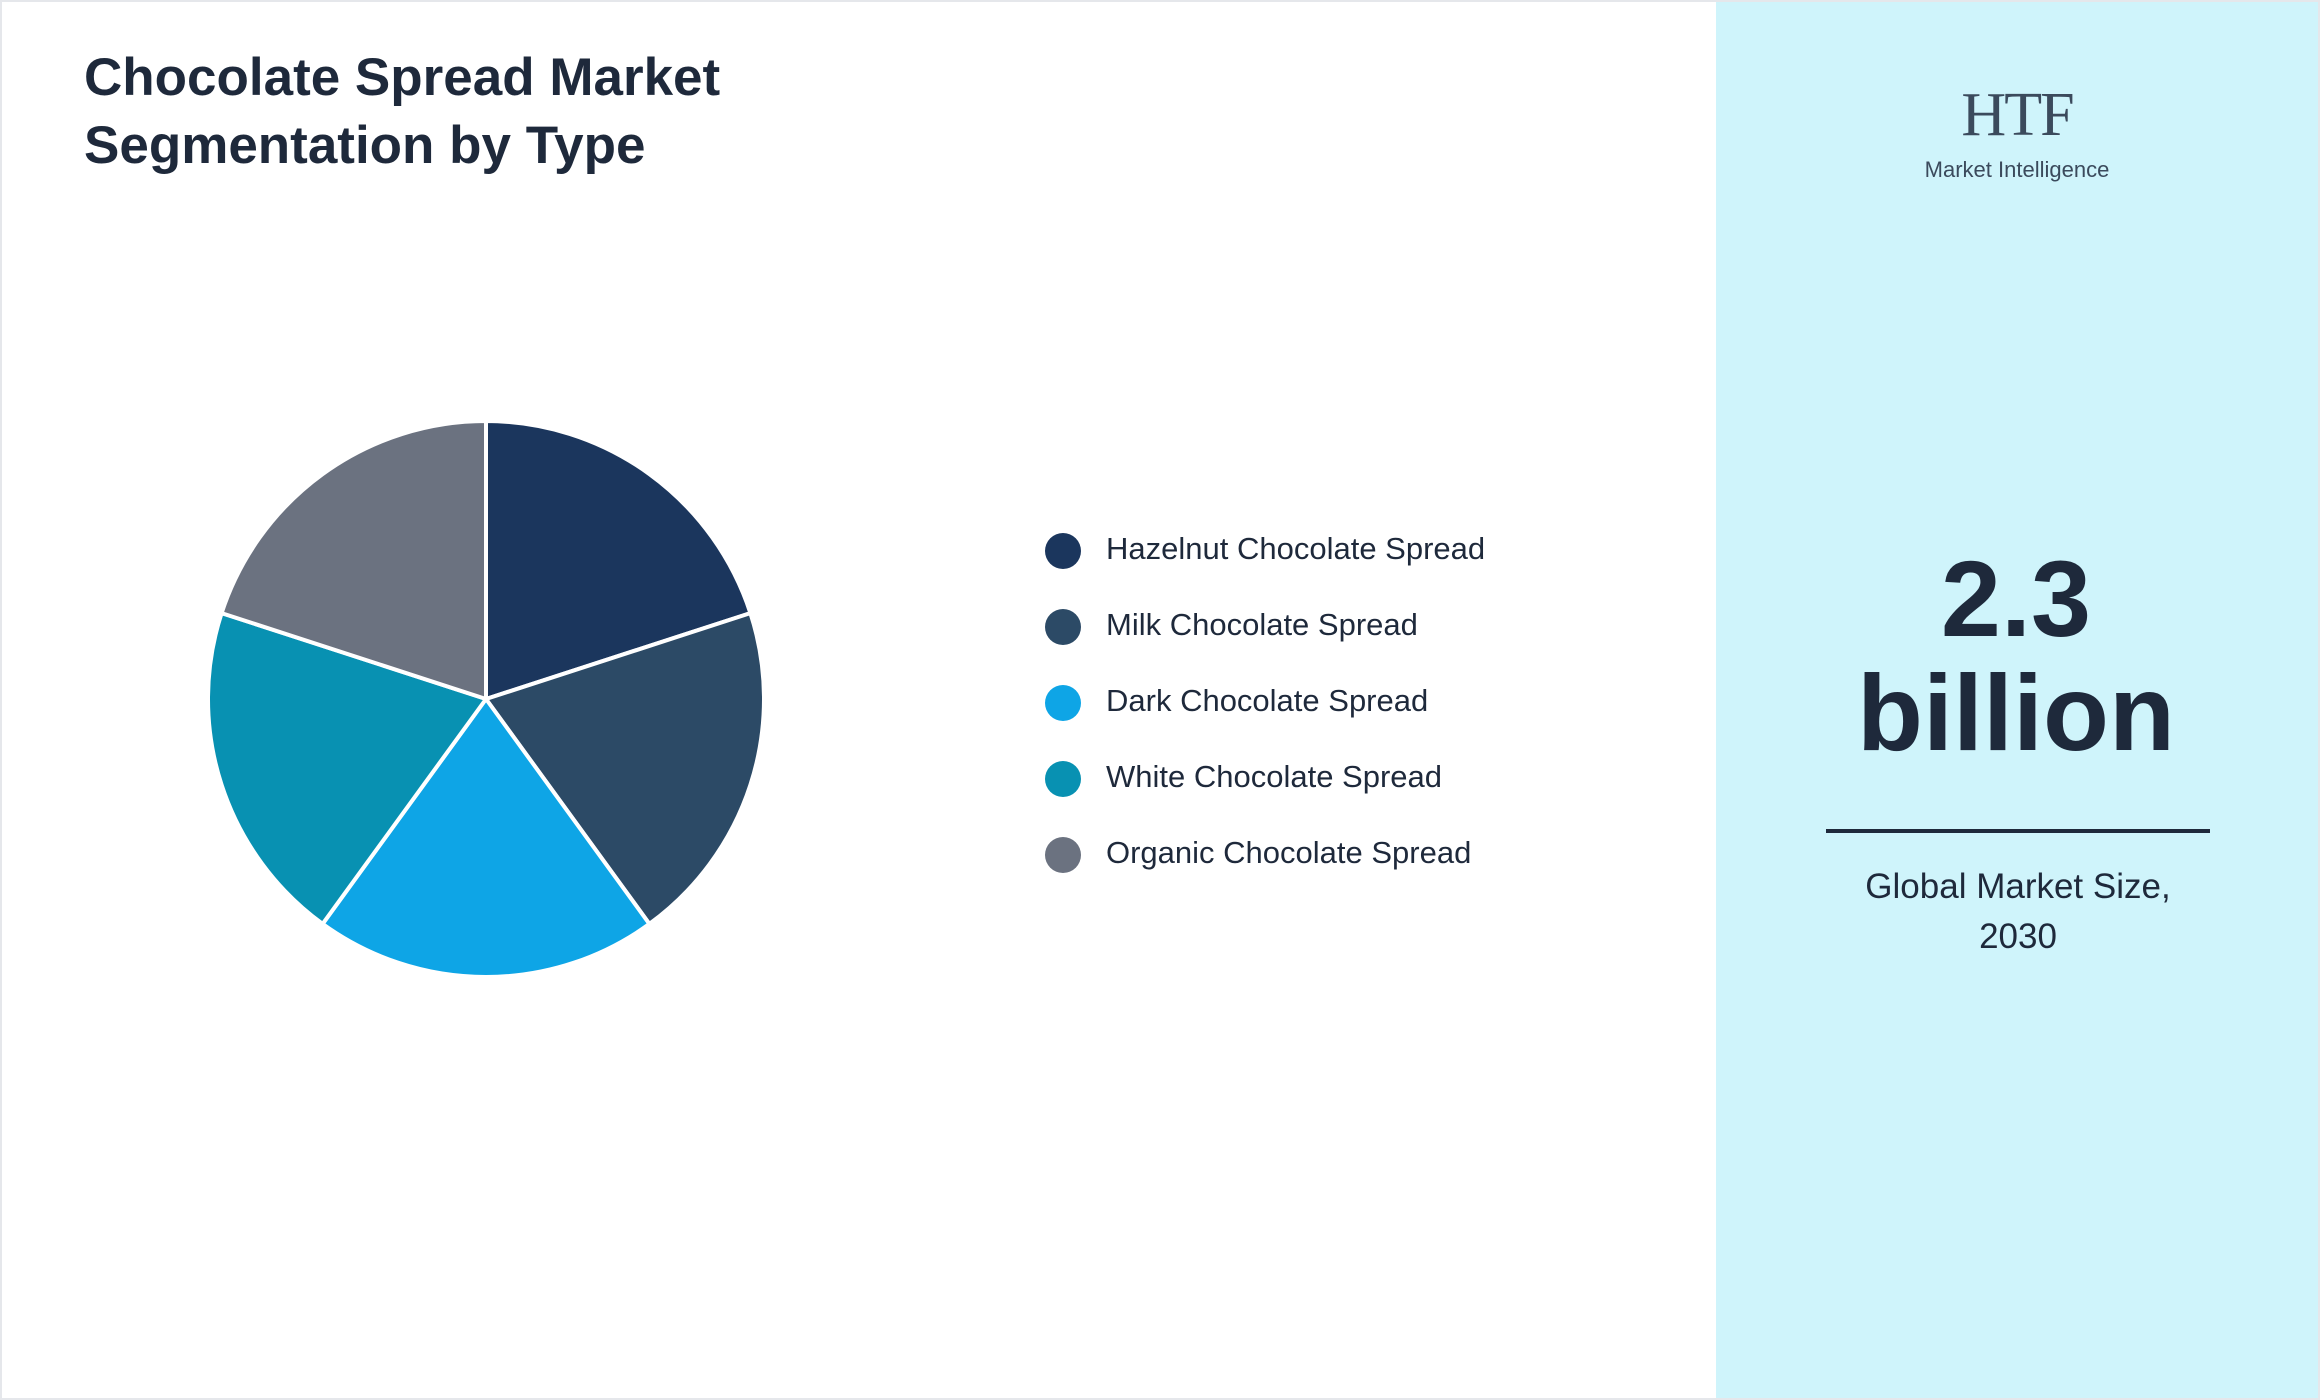 This screenshot has width=2320, height=1400. What do you see at coordinates (1274, 776) in the screenshot?
I see `legend-label: White Chocolate Spread` at bounding box center [1274, 776].